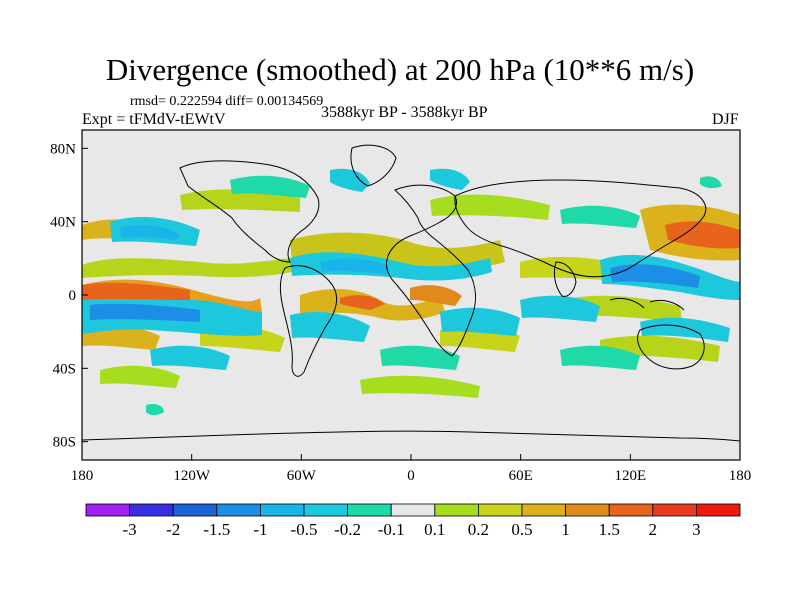  Describe the element at coordinates (478, 529) in the screenshot. I see `colorbar-label: 0.2` at that location.